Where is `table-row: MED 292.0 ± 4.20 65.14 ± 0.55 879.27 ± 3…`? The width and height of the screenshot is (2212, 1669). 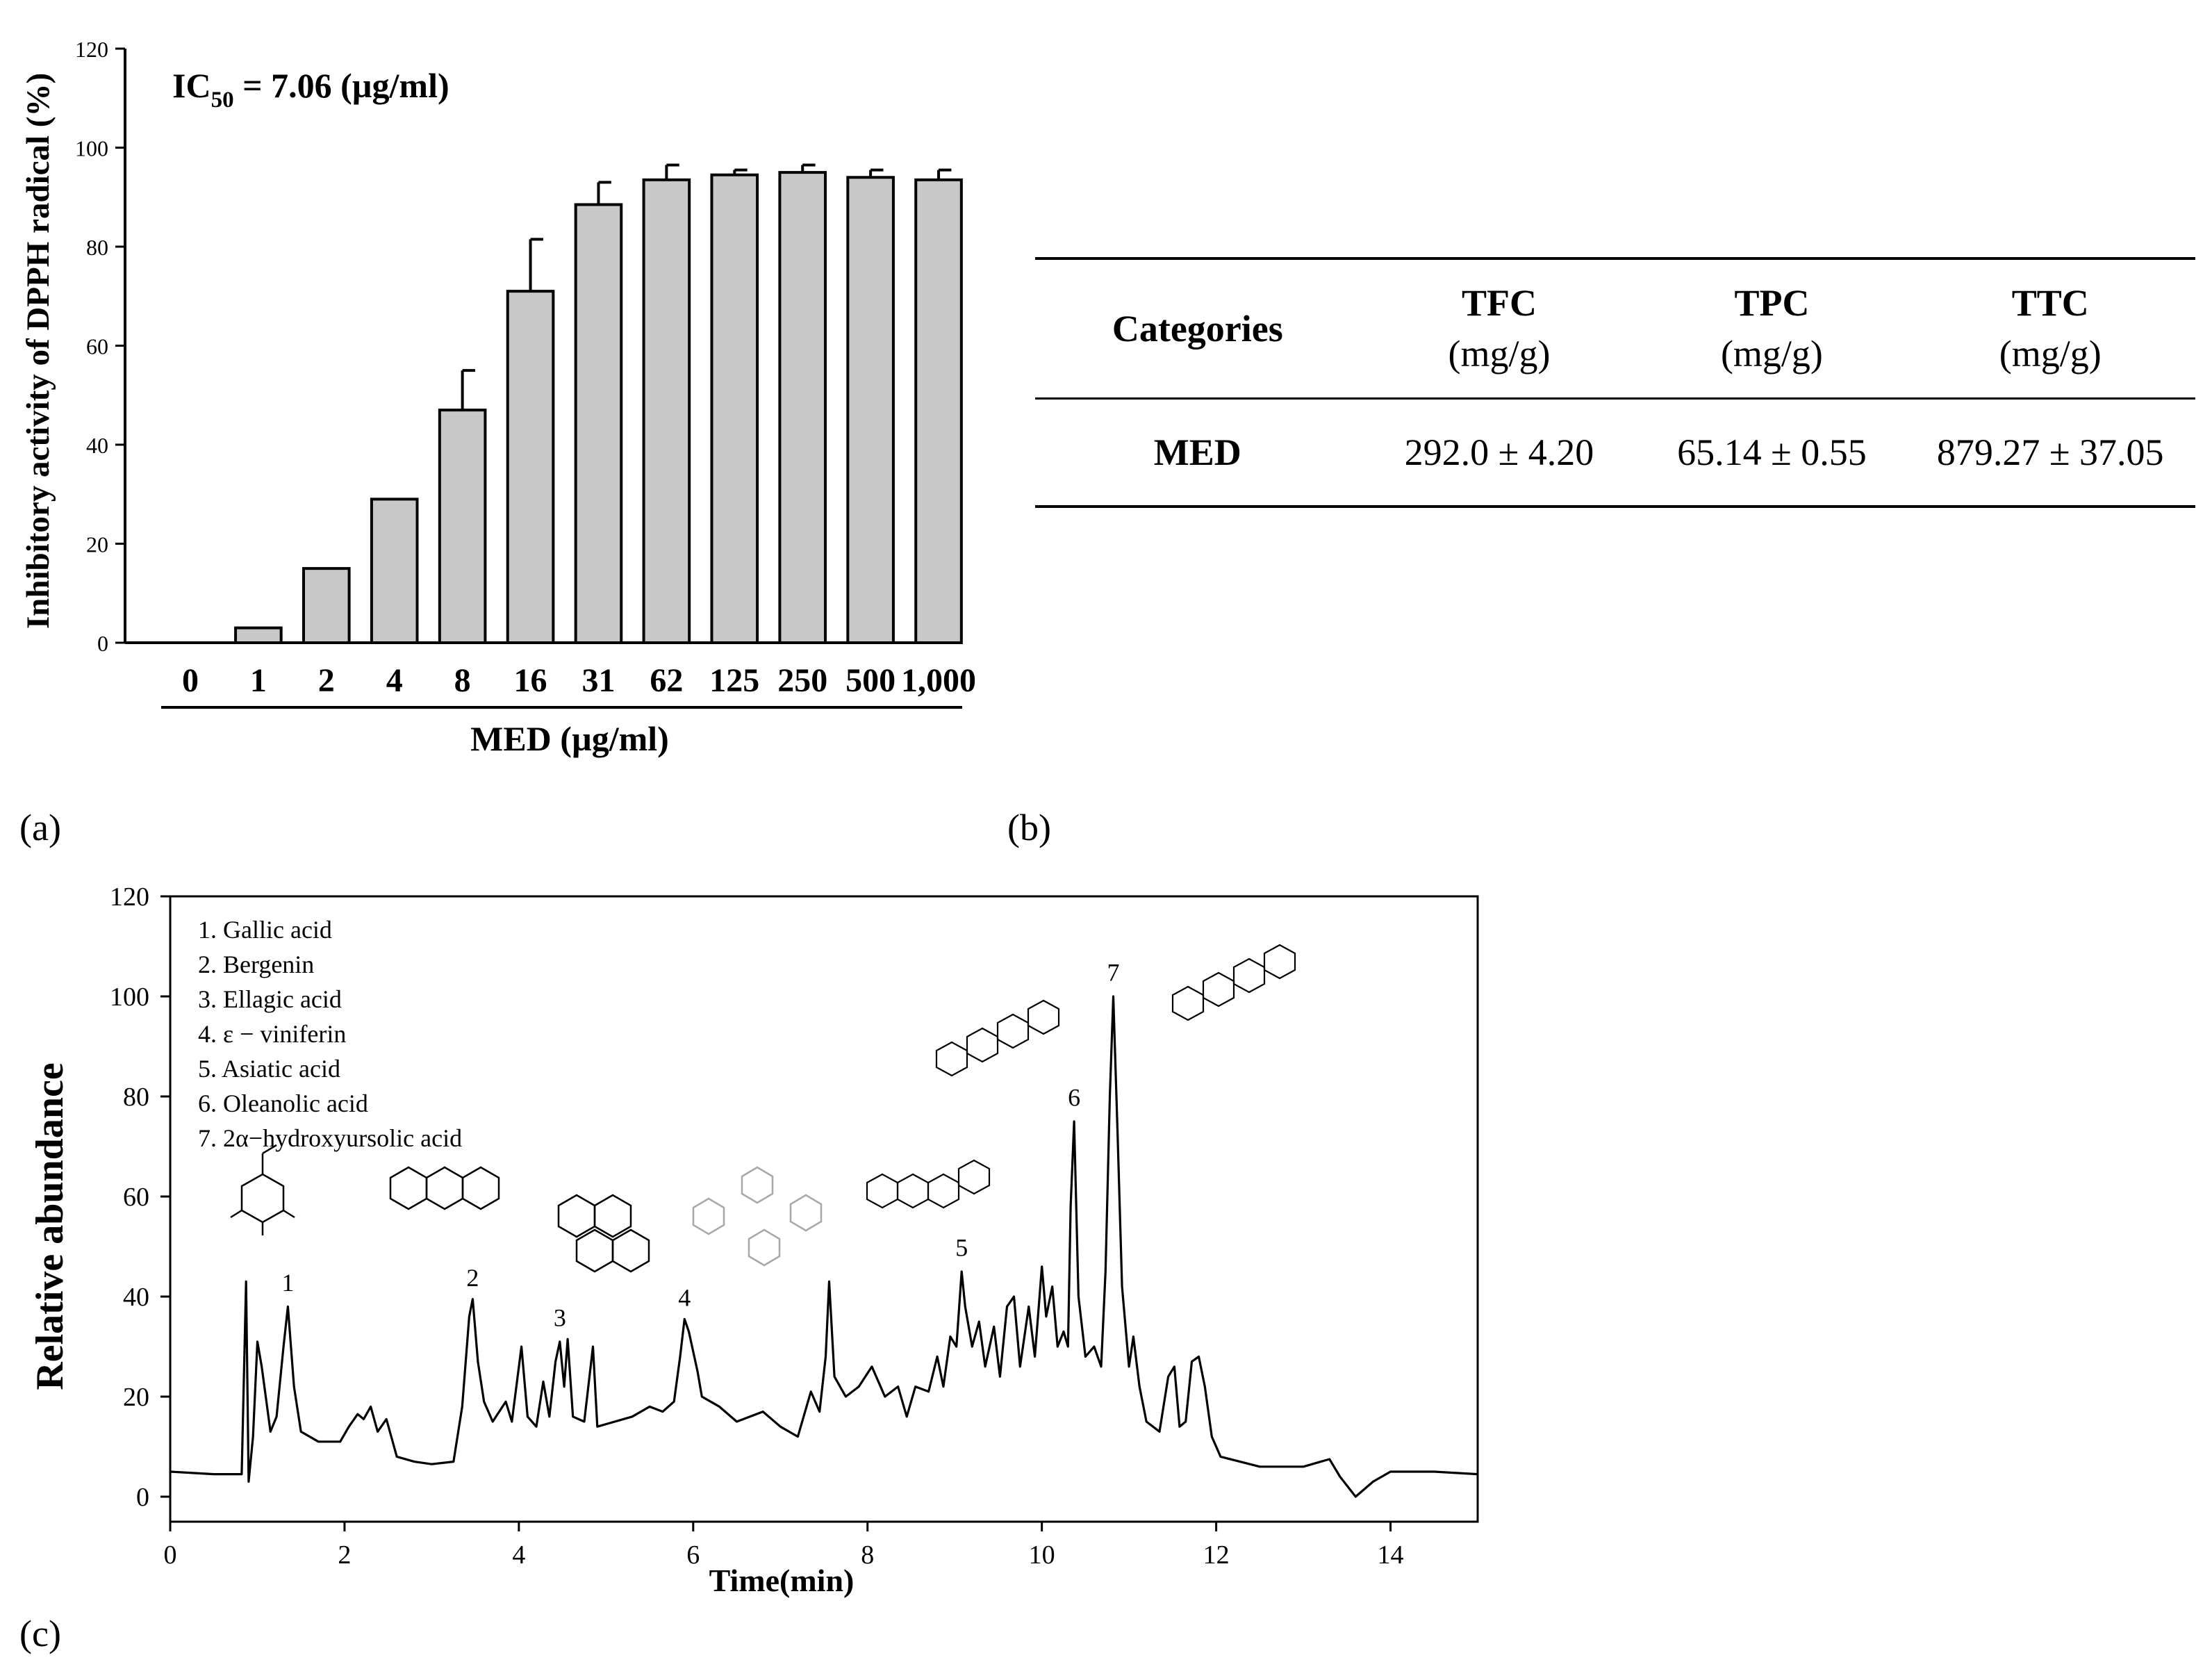 table-row: MED 292.0 ± 4.20 65.14 ± 0.55 879.27 ± 3… is located at coordinates (1615, 453).